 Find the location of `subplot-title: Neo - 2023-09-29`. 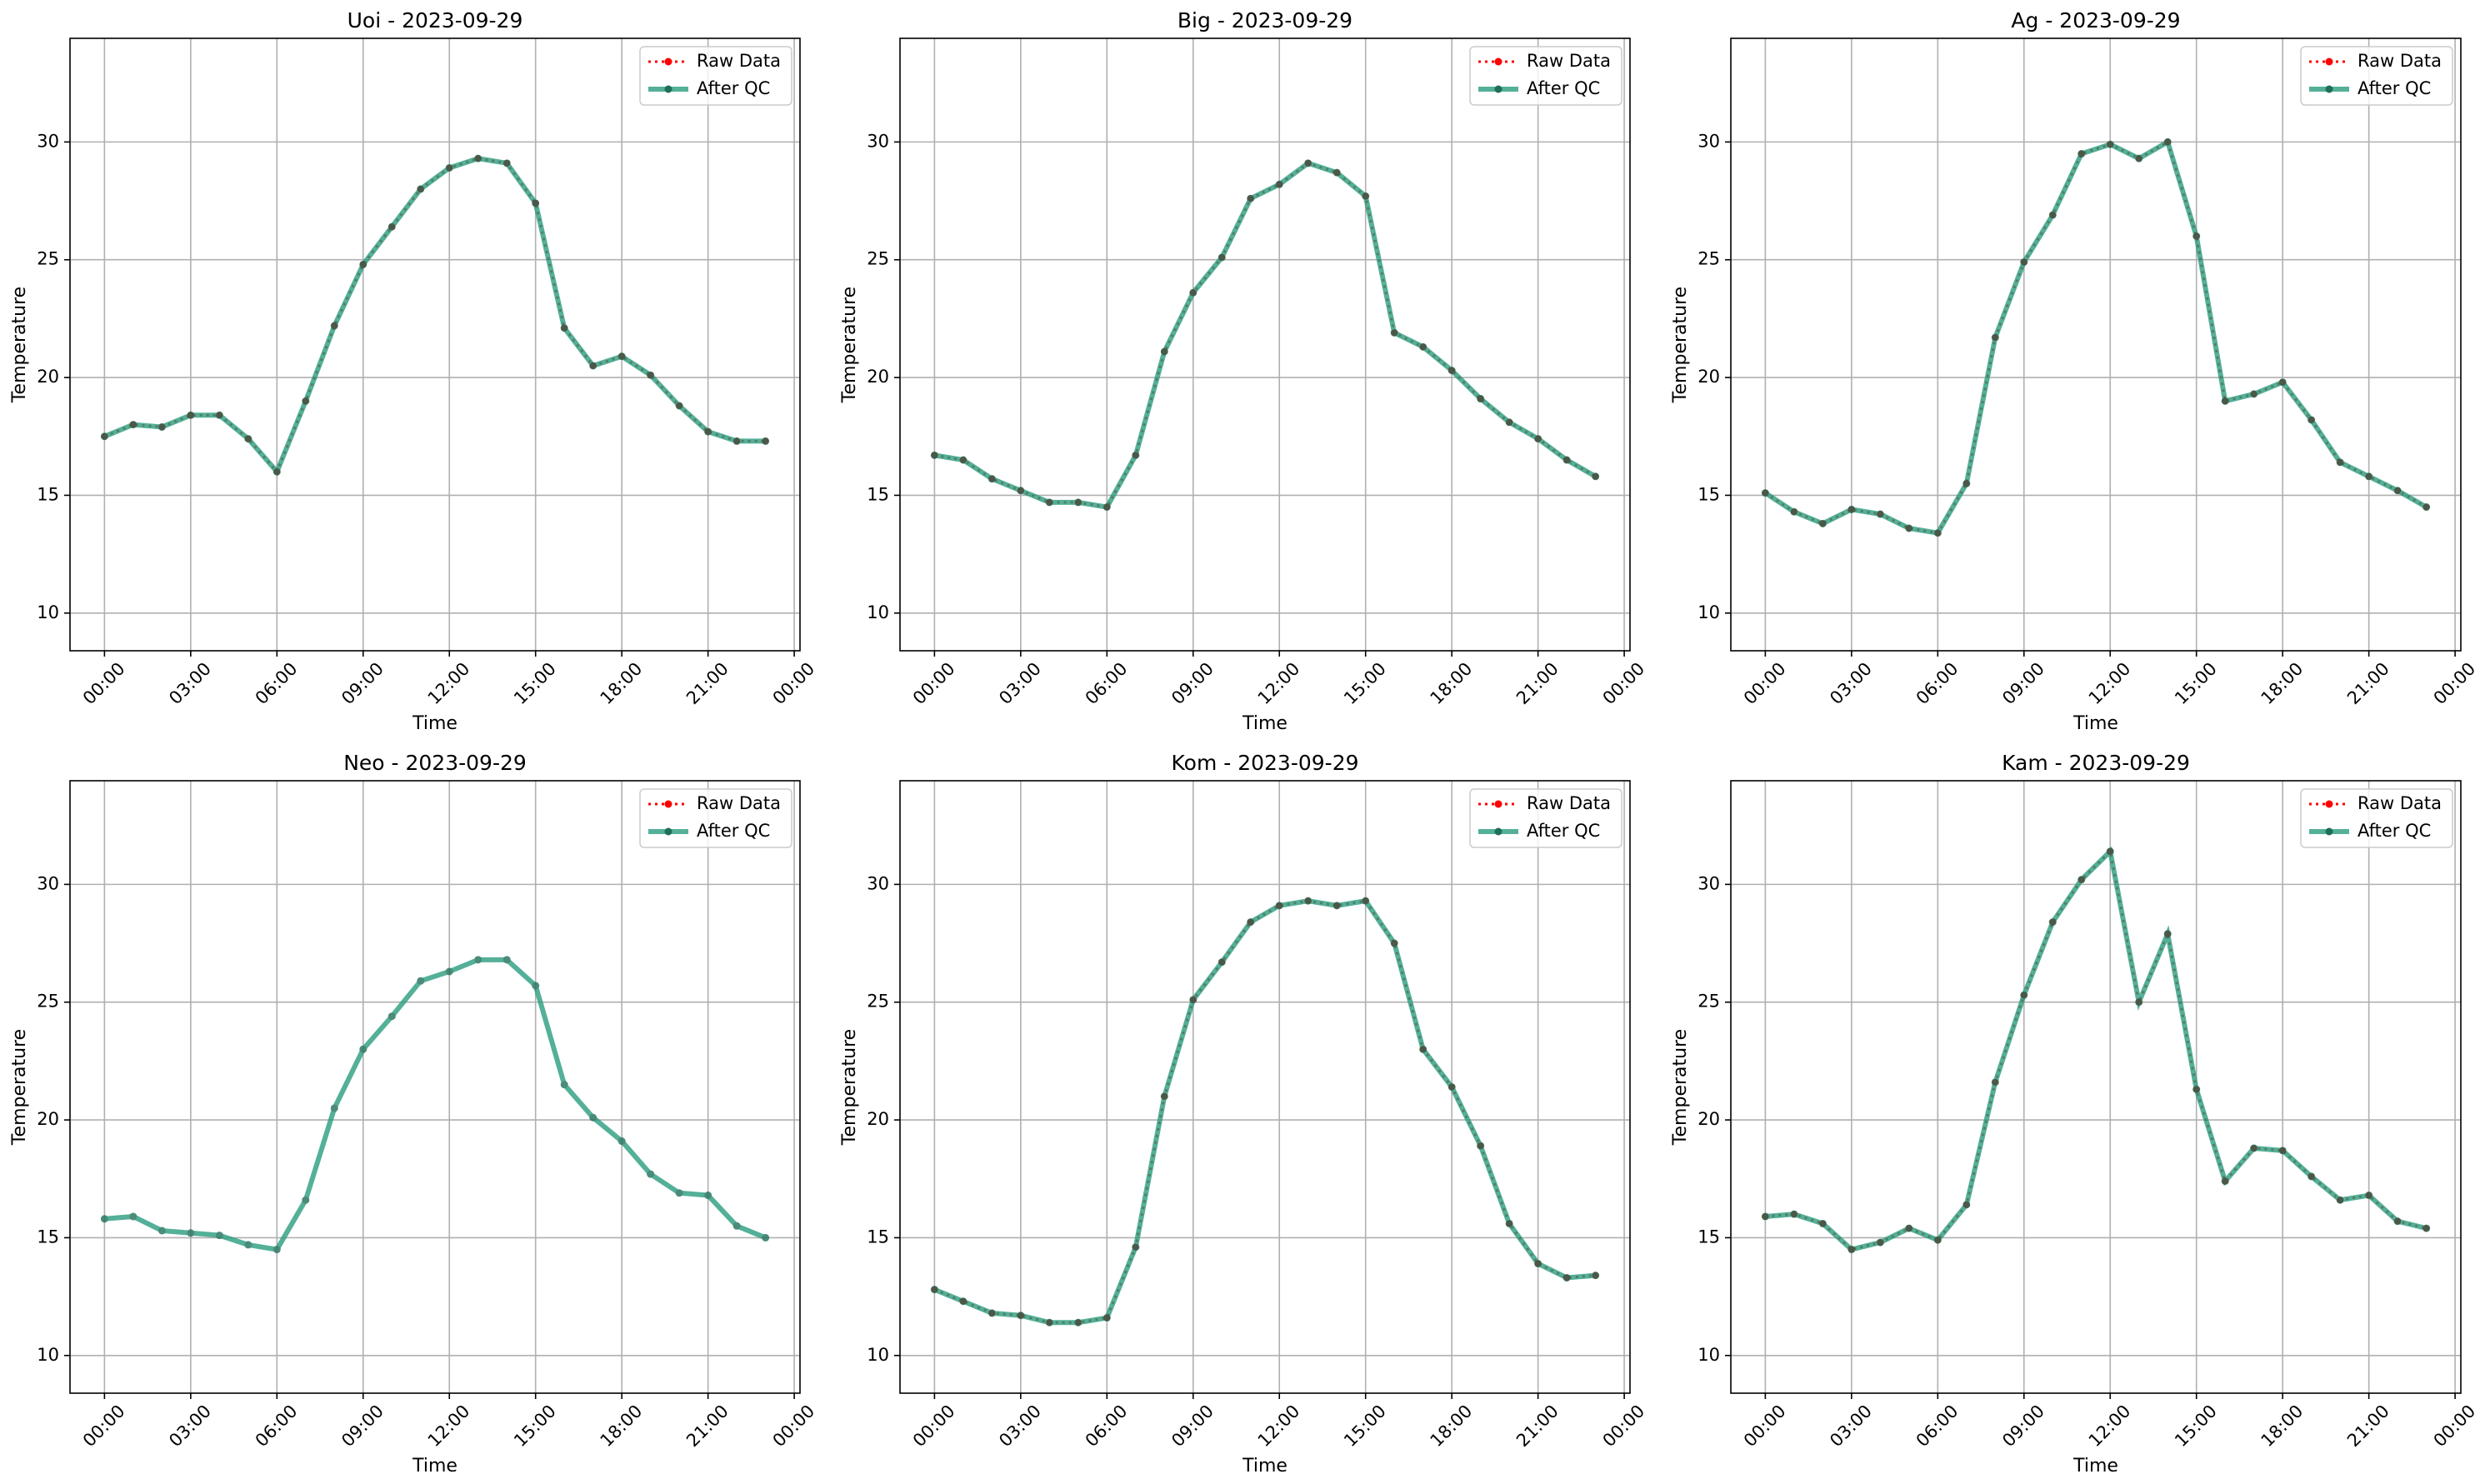

subplot-title: Neo - 2023-09-29 is located at coordinates (435, 763).